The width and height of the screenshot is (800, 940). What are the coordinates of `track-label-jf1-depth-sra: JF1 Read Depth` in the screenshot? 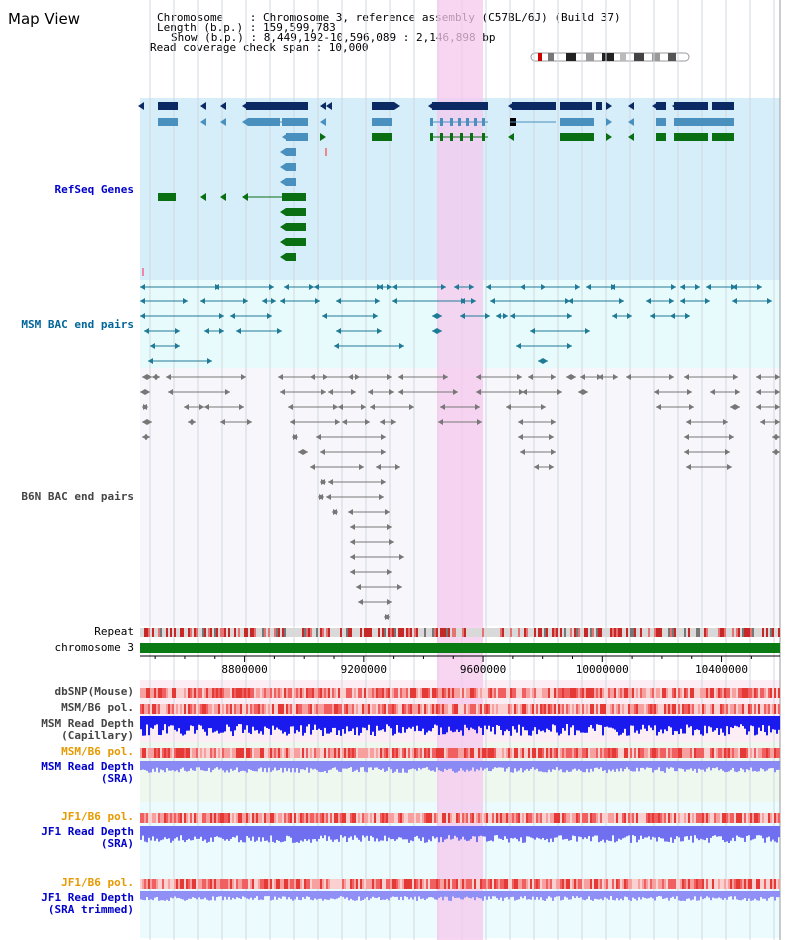 It's located at (87, 831).